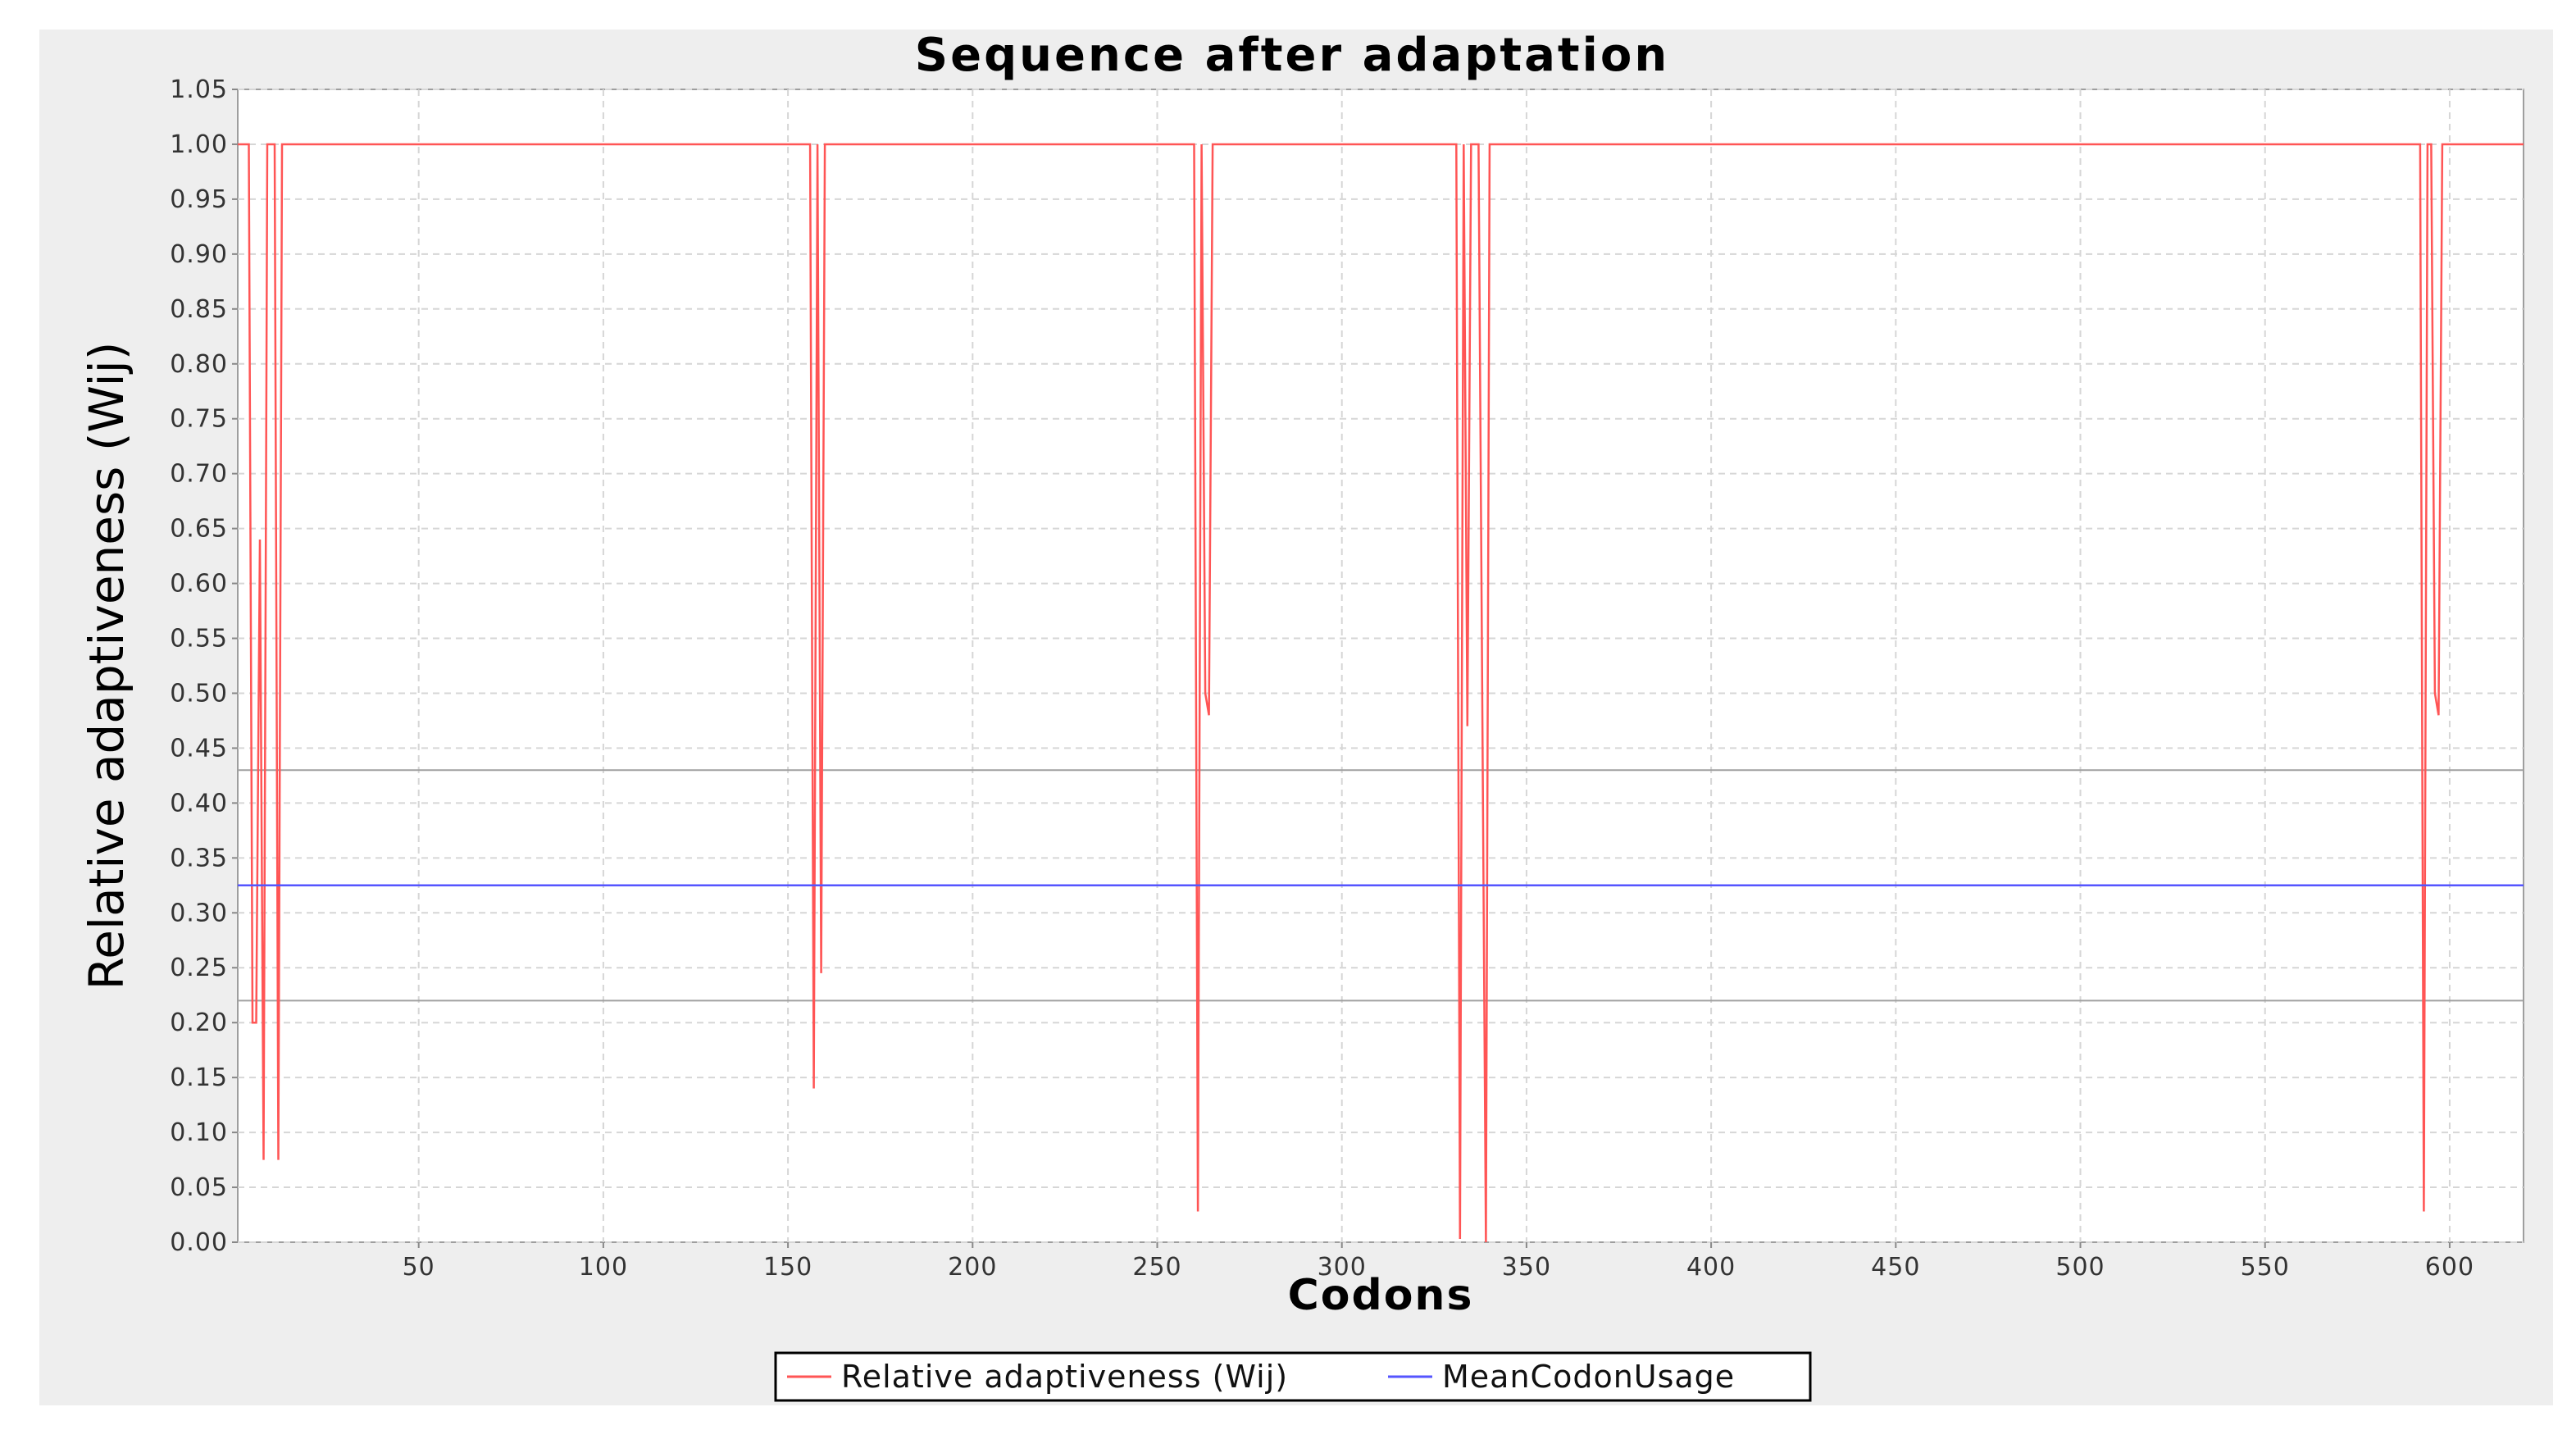  What do you see at coordinates (199, 1132) in the screenshot?
I see `y-tick-label: 0.10` at bounding box center [199, 1132].